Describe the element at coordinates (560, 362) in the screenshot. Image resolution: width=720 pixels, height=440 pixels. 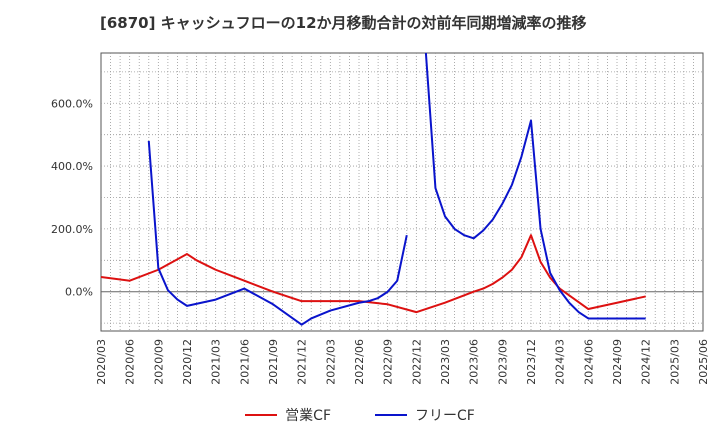
I see `x-tick-label: 2024/03` at that location.